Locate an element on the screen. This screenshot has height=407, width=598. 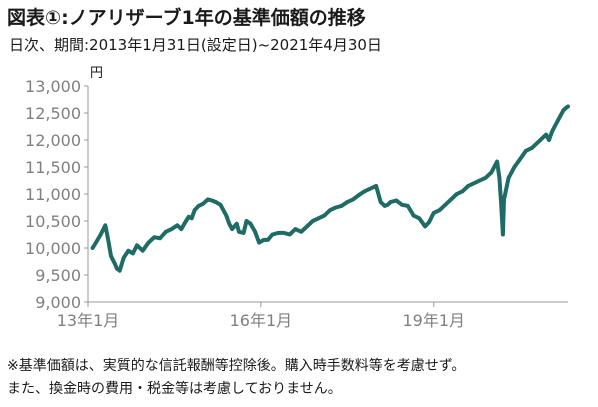
y-tick-label: 9,000 is located at coordinates (58, 302).